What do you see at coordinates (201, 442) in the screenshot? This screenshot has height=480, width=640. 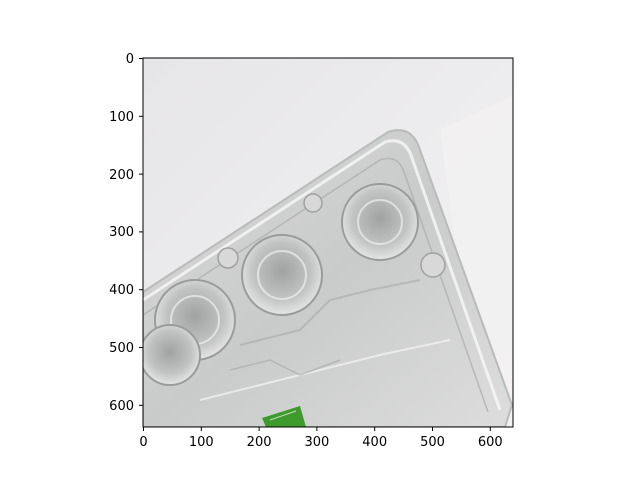 I see `x-tick-label: 100` at bounding box center [201, 442].